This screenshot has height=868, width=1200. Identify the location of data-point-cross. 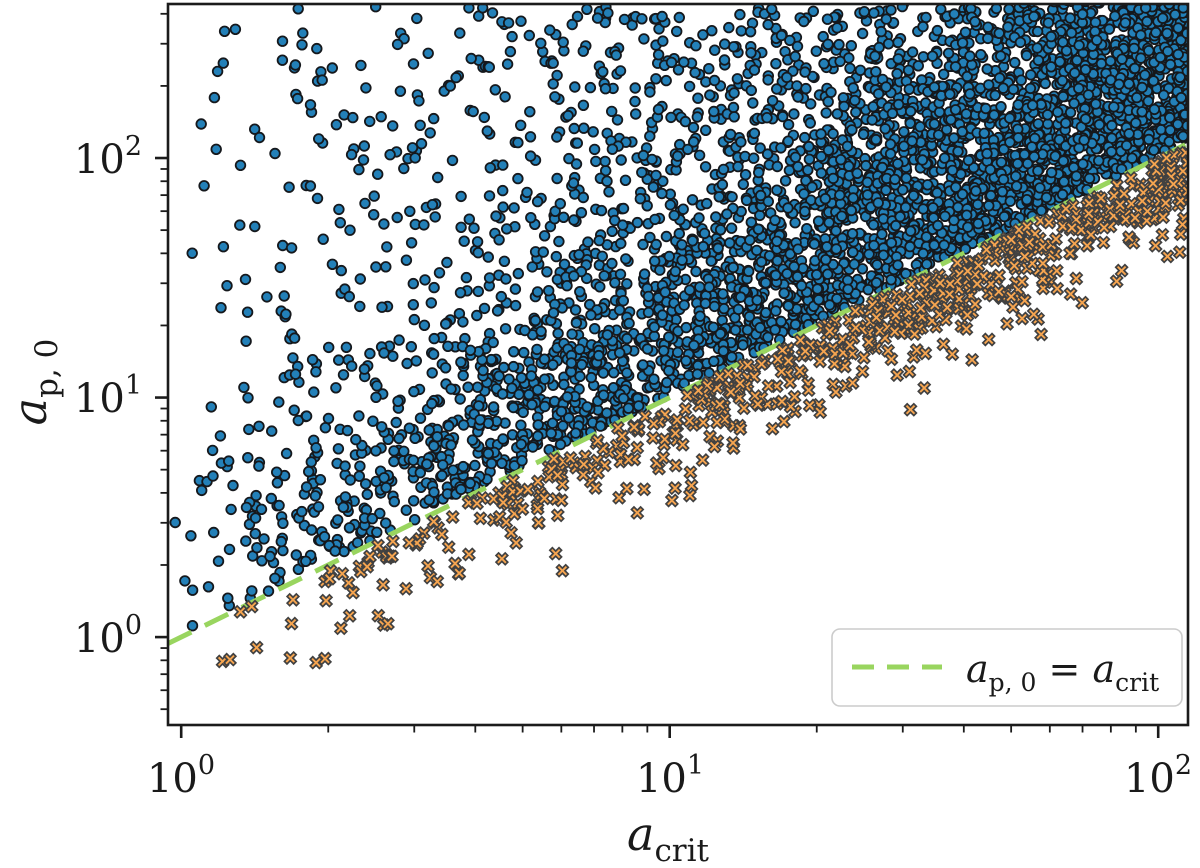
(538, 522).